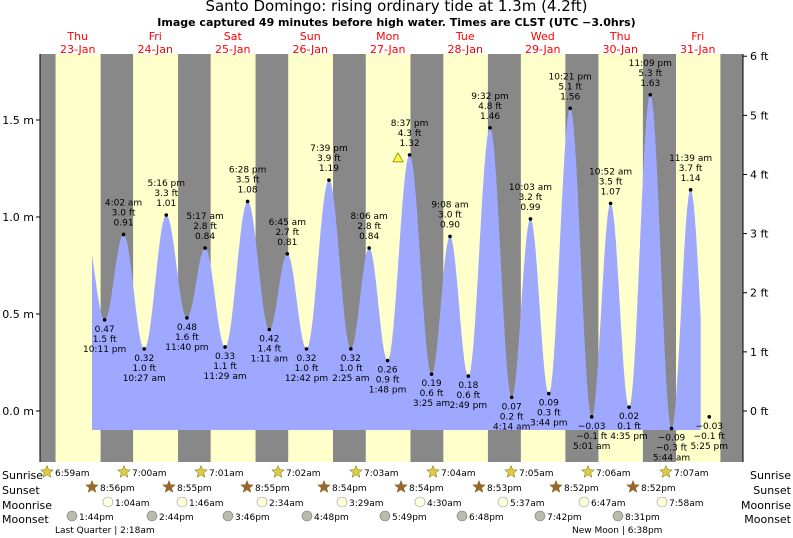 This screenshot has width=793, height=538. What do you see at coordinates (620, 49) in the screenshot?
I see `date-label: 30-Jan` at bounding box center [620, 49].